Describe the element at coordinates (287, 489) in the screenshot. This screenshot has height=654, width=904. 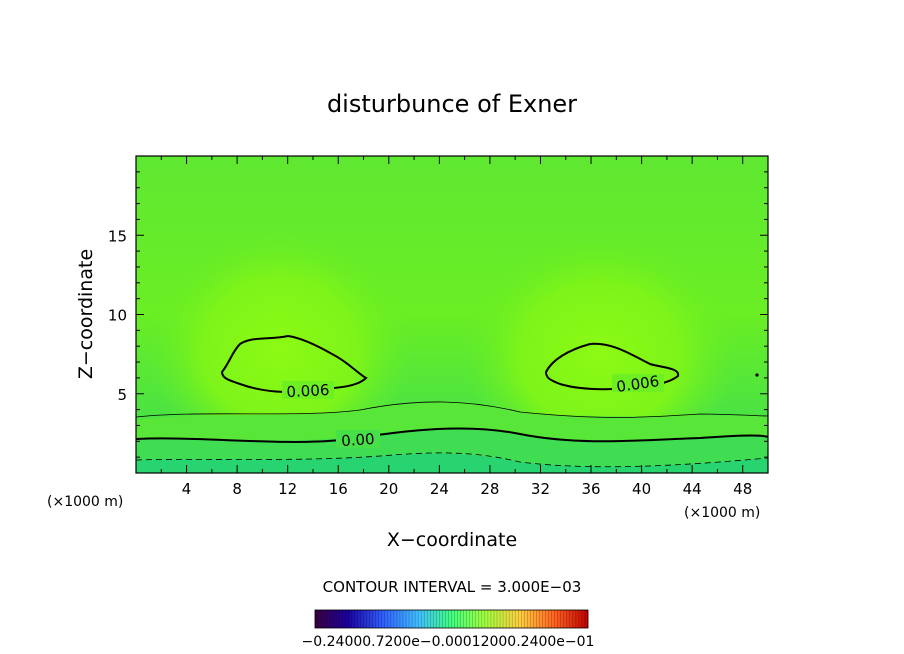
I see `x-tick-label: 12` at that location.